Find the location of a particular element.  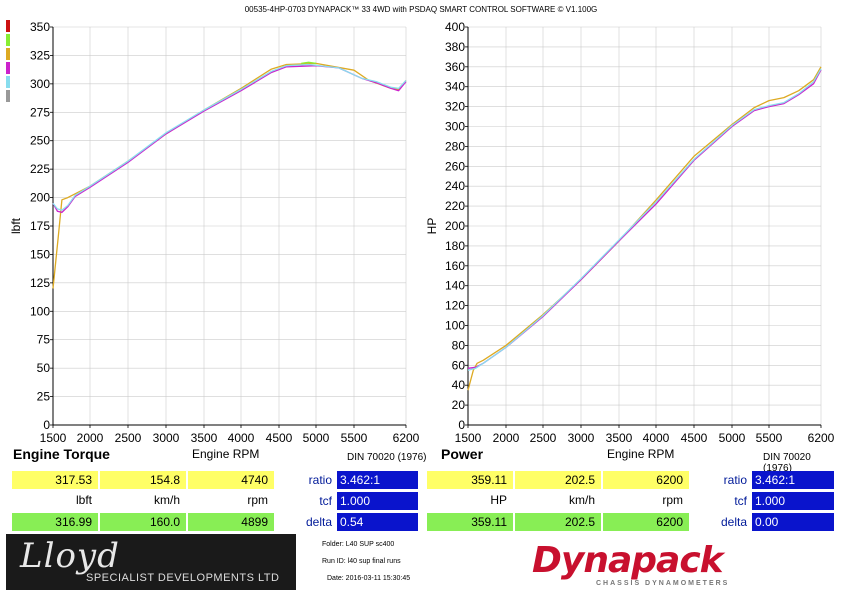

y-tick-label: 80 is located at coordinates (459, 345).